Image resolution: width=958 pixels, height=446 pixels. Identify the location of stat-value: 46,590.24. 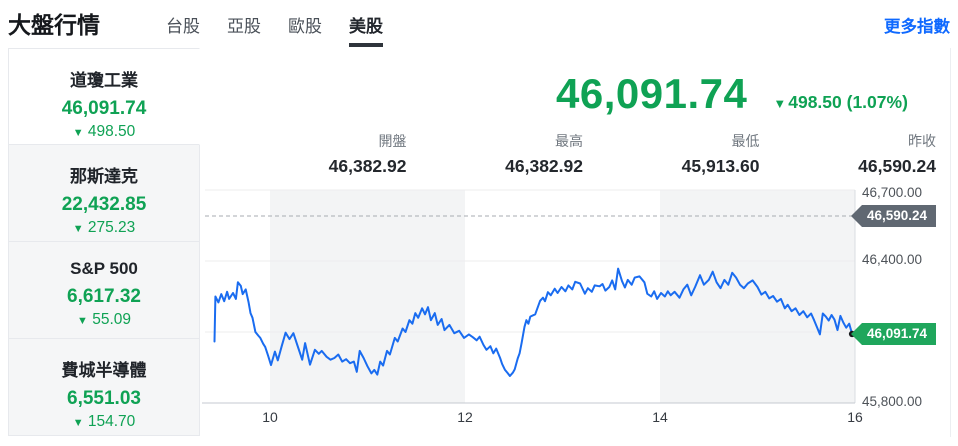
(897, 166).